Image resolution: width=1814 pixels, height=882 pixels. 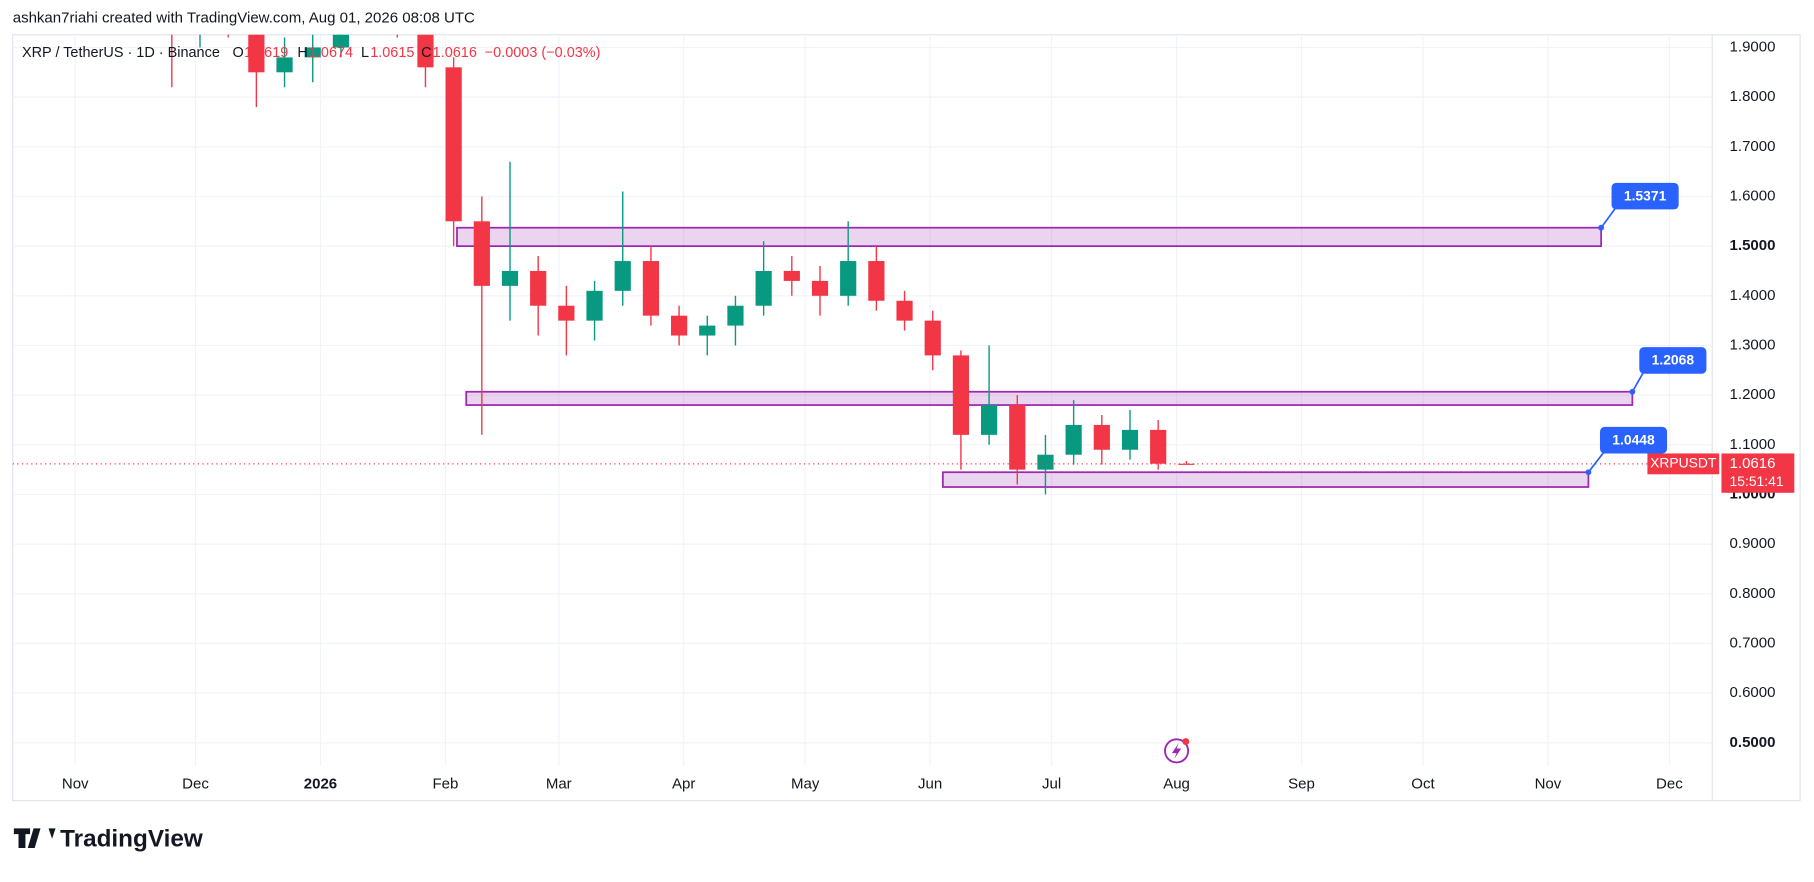 What do you see at coordinates (1423, 783) in the screenshot?
I see `x-tick-label: Oct` at bounding box center [1423, 783].